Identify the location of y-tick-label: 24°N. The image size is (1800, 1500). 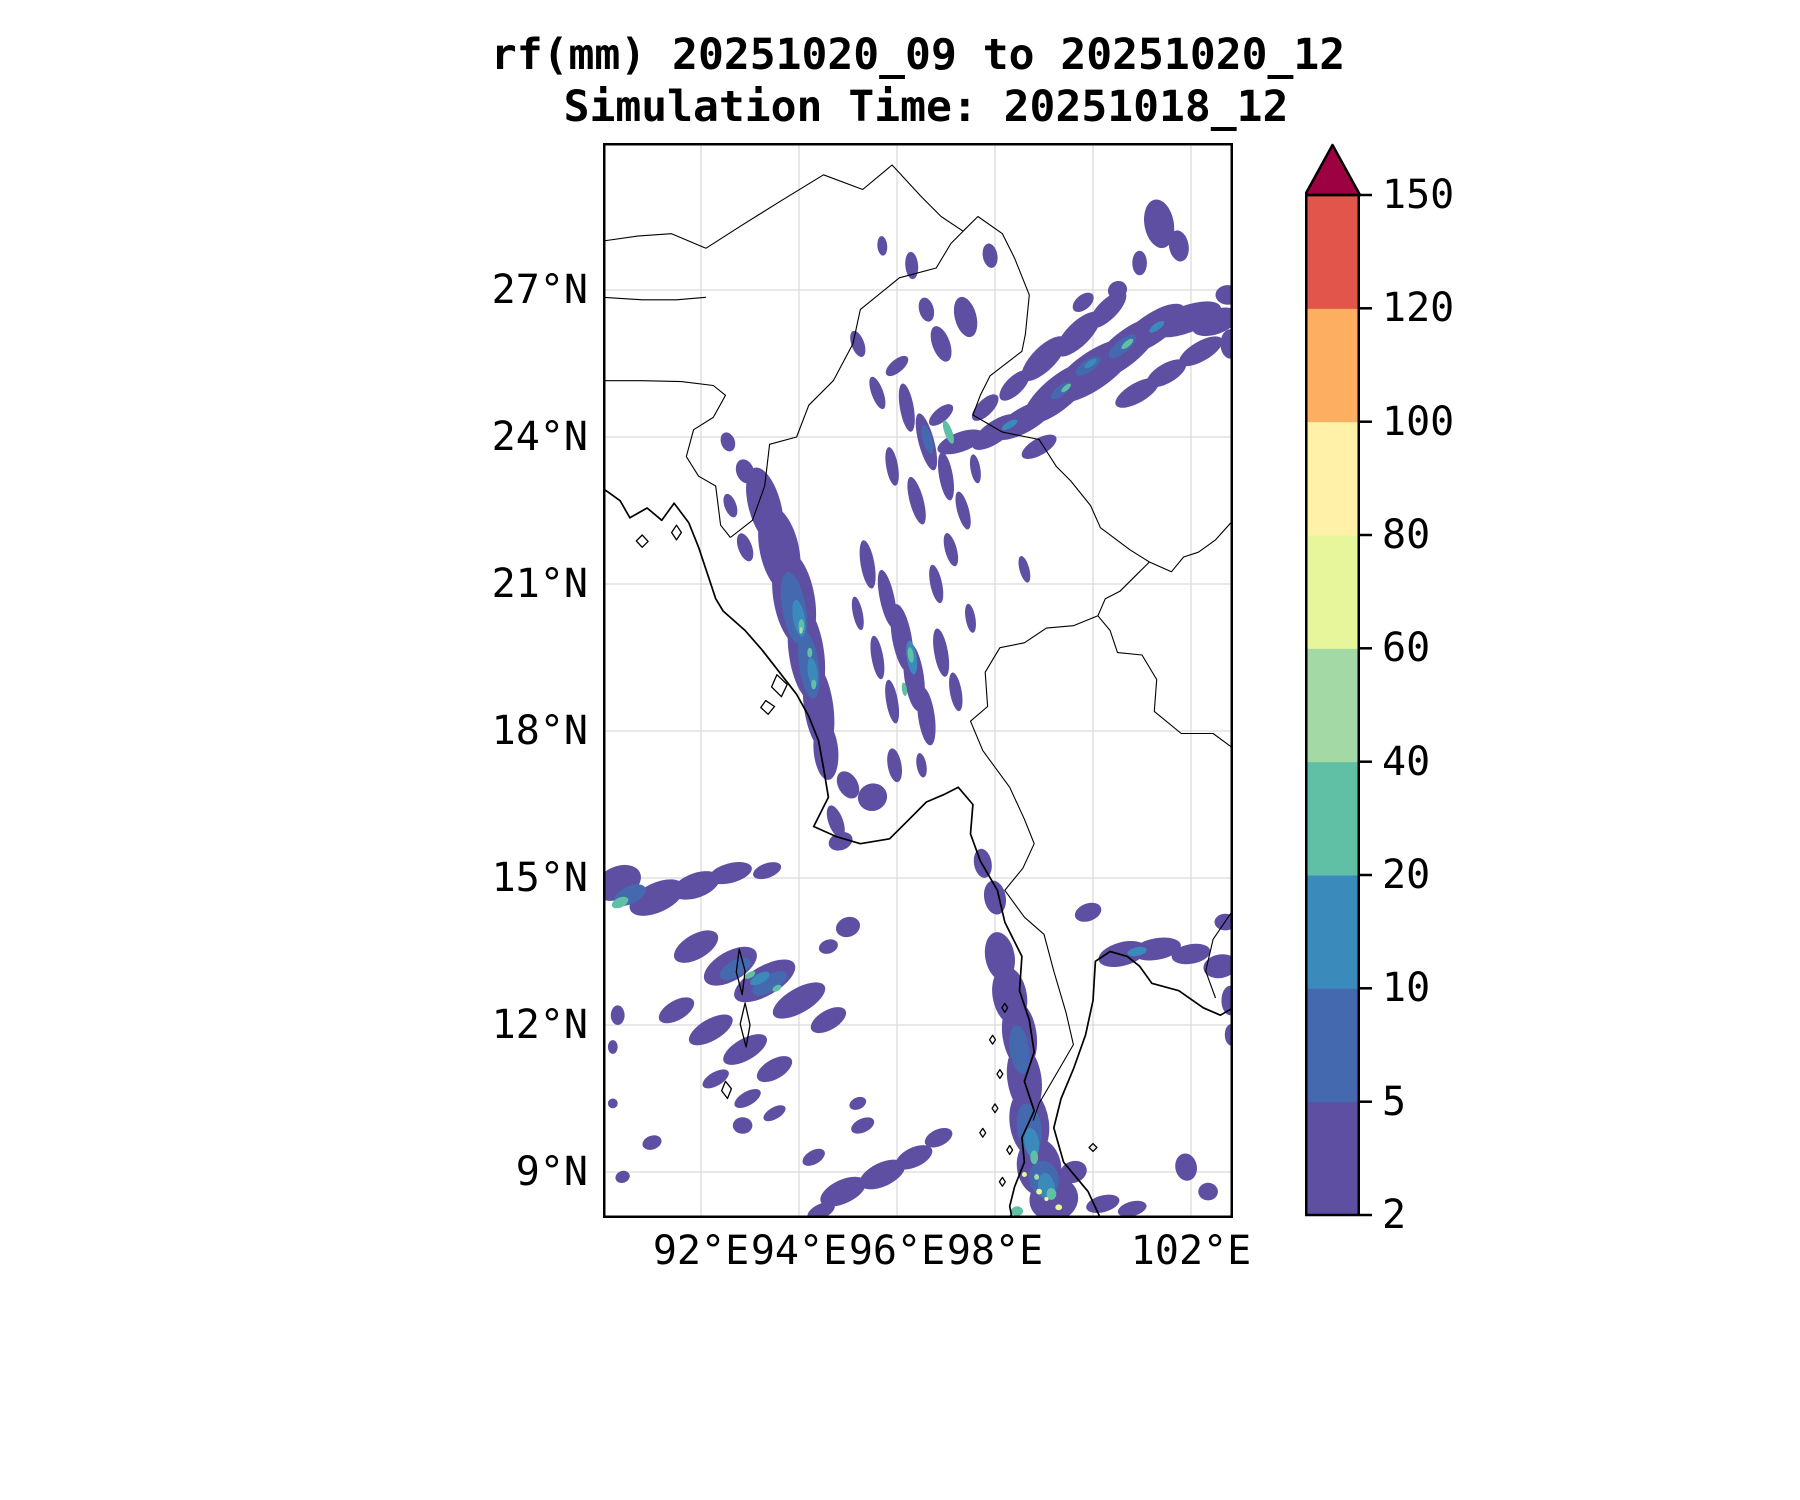
(539, 437).